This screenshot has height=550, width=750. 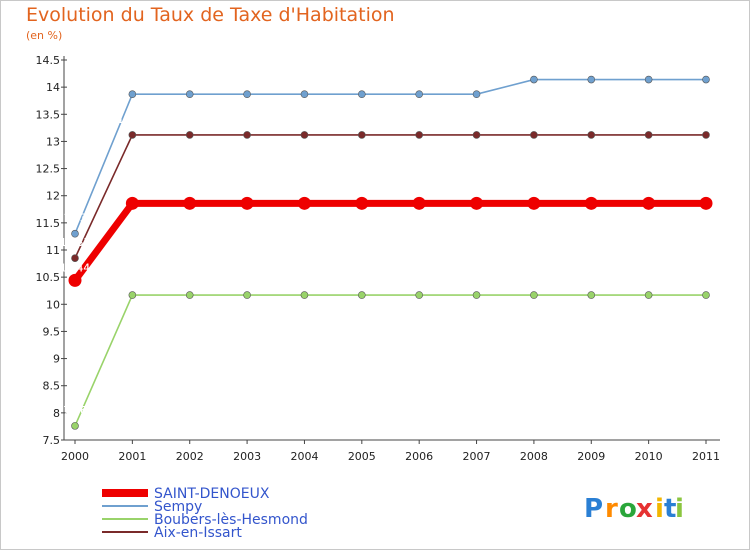 What do you see at coordinates (53, 87) in the screenshot?
I see `y-tick-label: 14` at bounding box center [53, 87].